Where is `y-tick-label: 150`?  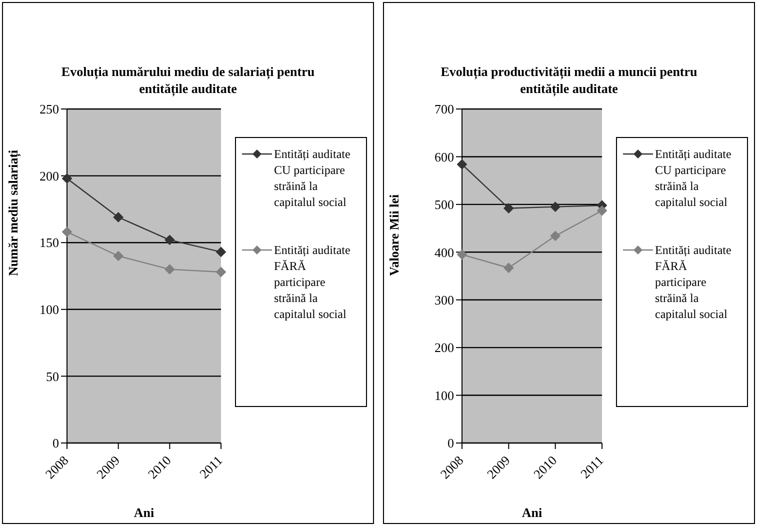 y-tick-label: 150 is located at coordinates (49, 242).